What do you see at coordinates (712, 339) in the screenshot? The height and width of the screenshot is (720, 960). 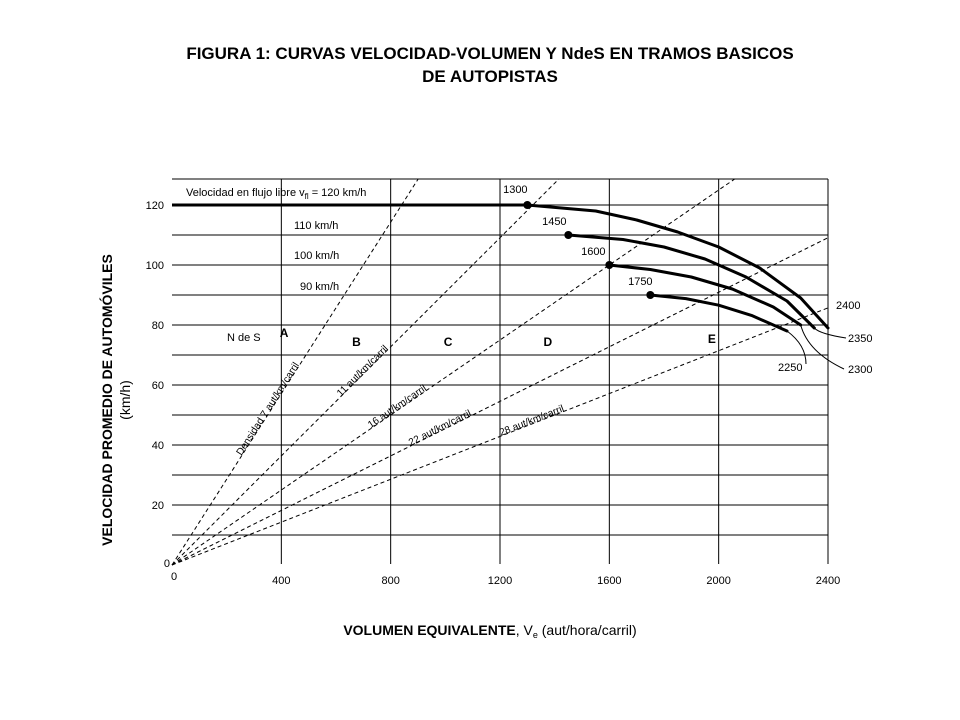 I see `los-letter: E` at bounding box center [712, 339].